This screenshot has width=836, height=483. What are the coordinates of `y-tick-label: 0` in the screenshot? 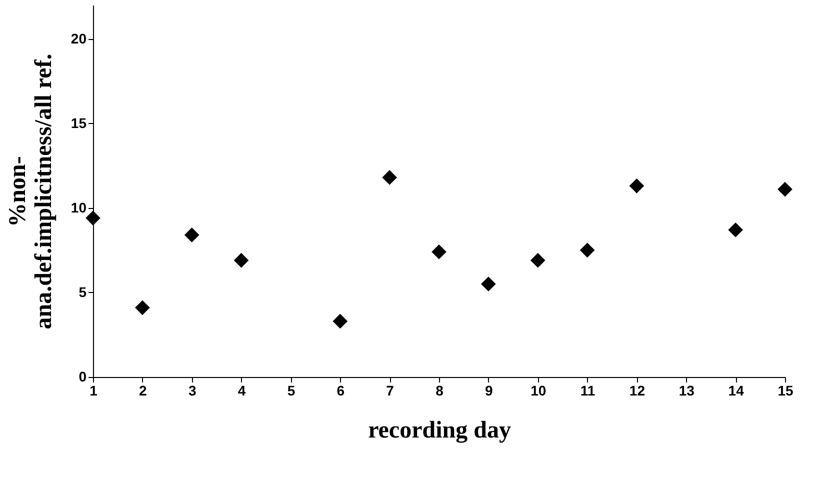 It's located at (82, 376).